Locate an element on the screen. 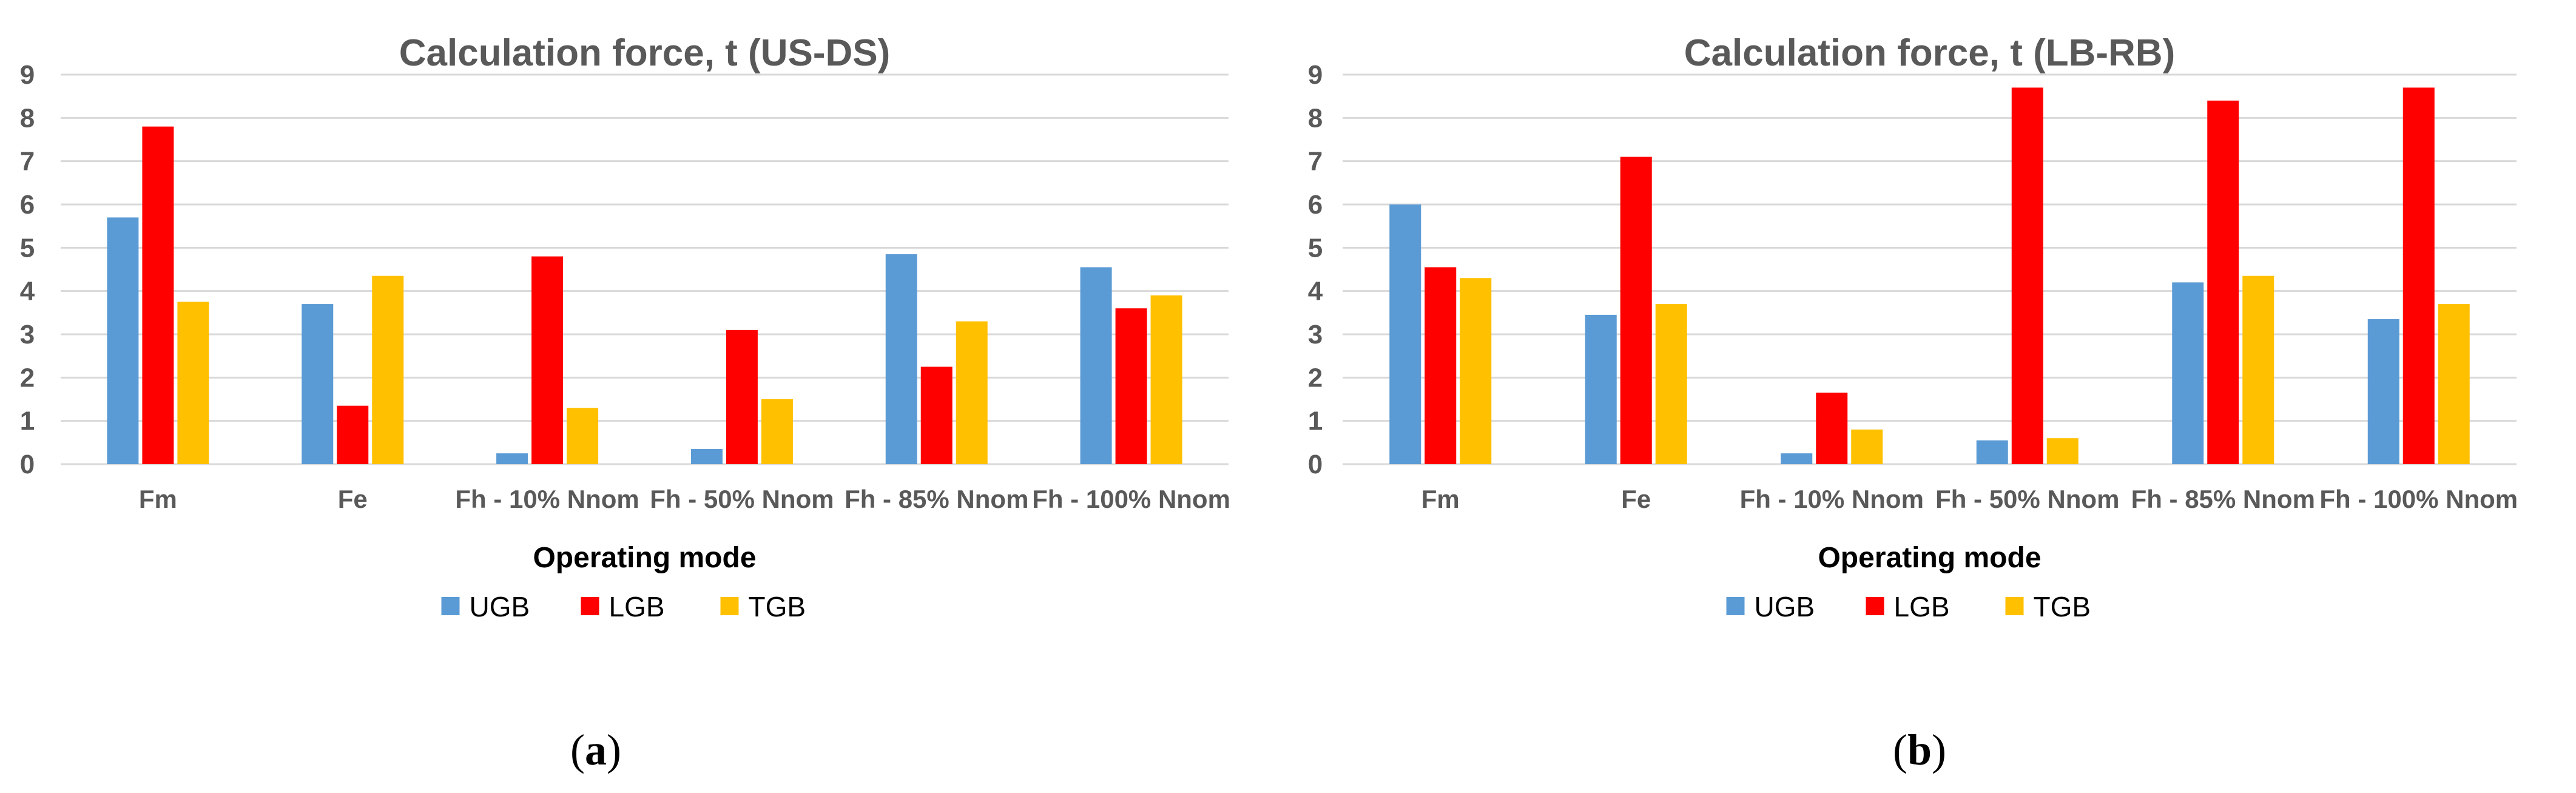 The image size is (2576, 793). panel-label-a: (a) is located at coordinates (596, 750).